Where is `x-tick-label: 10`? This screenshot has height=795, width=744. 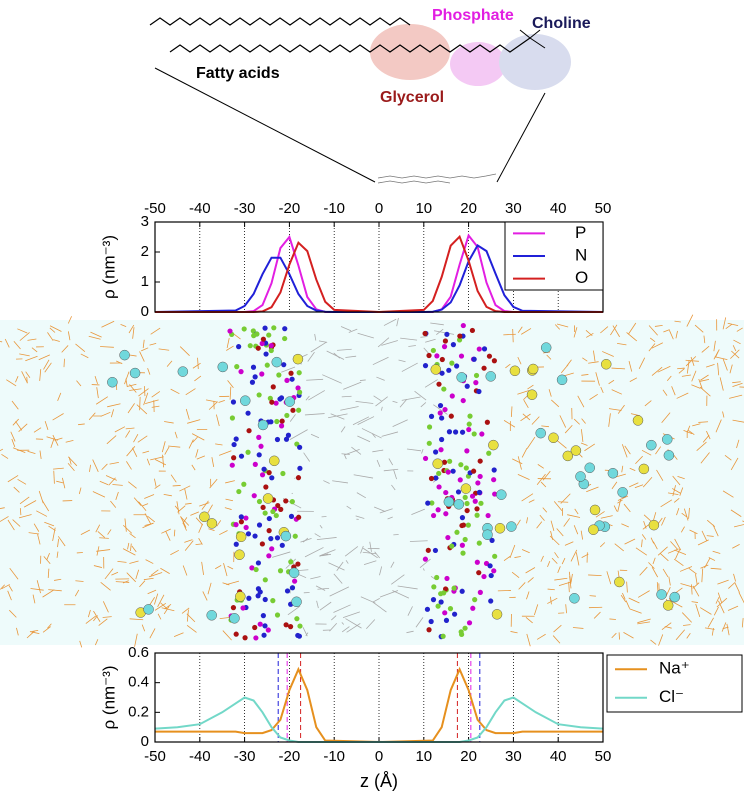 x-tick-label: 10 is located at coordinates (423, 756).